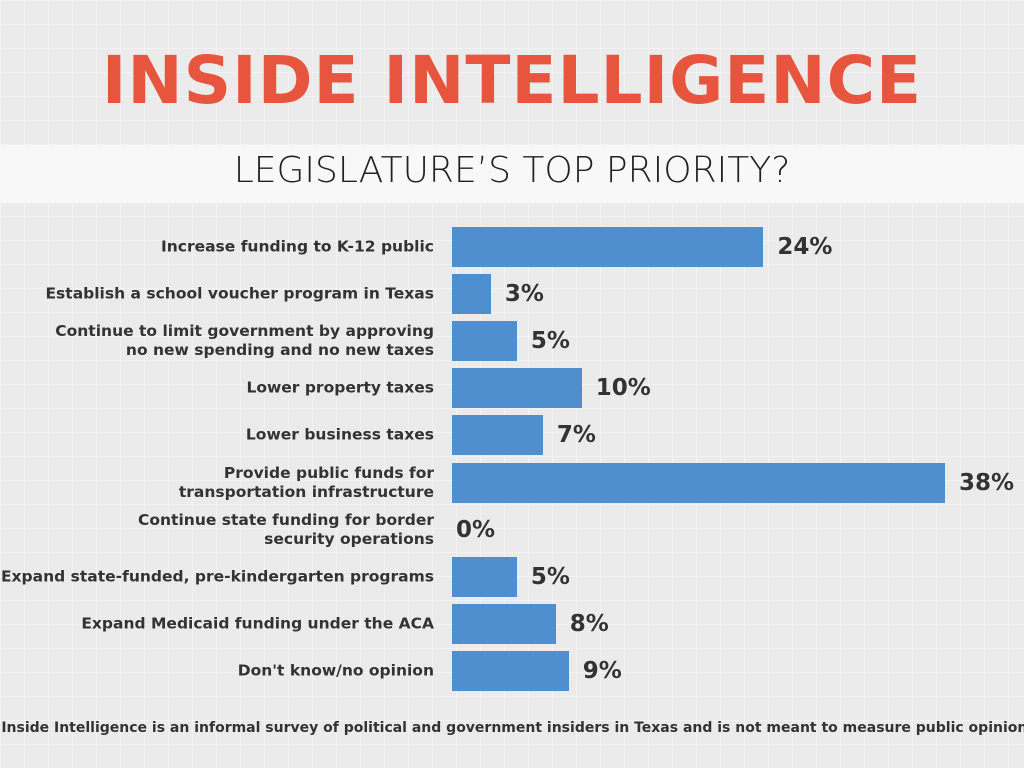 Image resolution: width=1024 pixels, height=768 pixels. What do you see at coordinates (476, 529) in the screenshot?
I see `value-label: 0%` at bounding box center [476, 529].